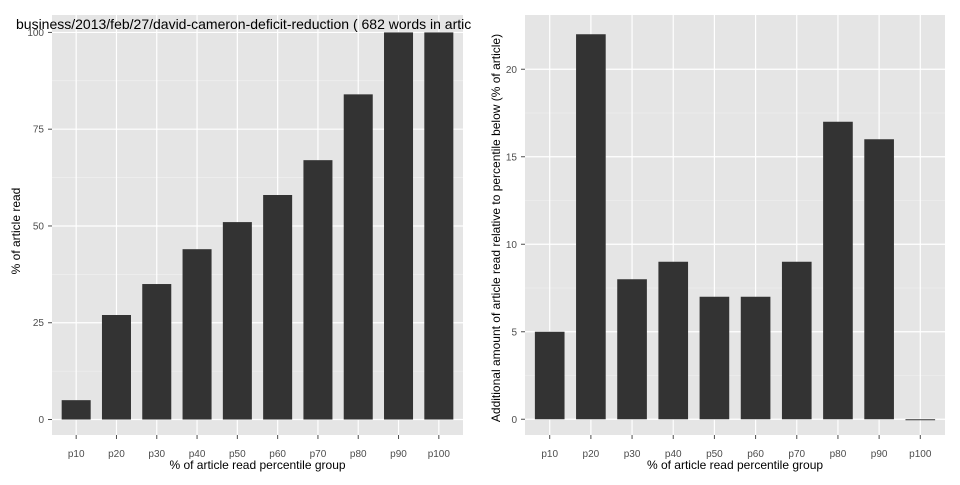  What do you see at coordinates (257, 465) in the screenshot?
I see `x-axis-title-left: % of article read percentile group` at bounding box center [257, 465].